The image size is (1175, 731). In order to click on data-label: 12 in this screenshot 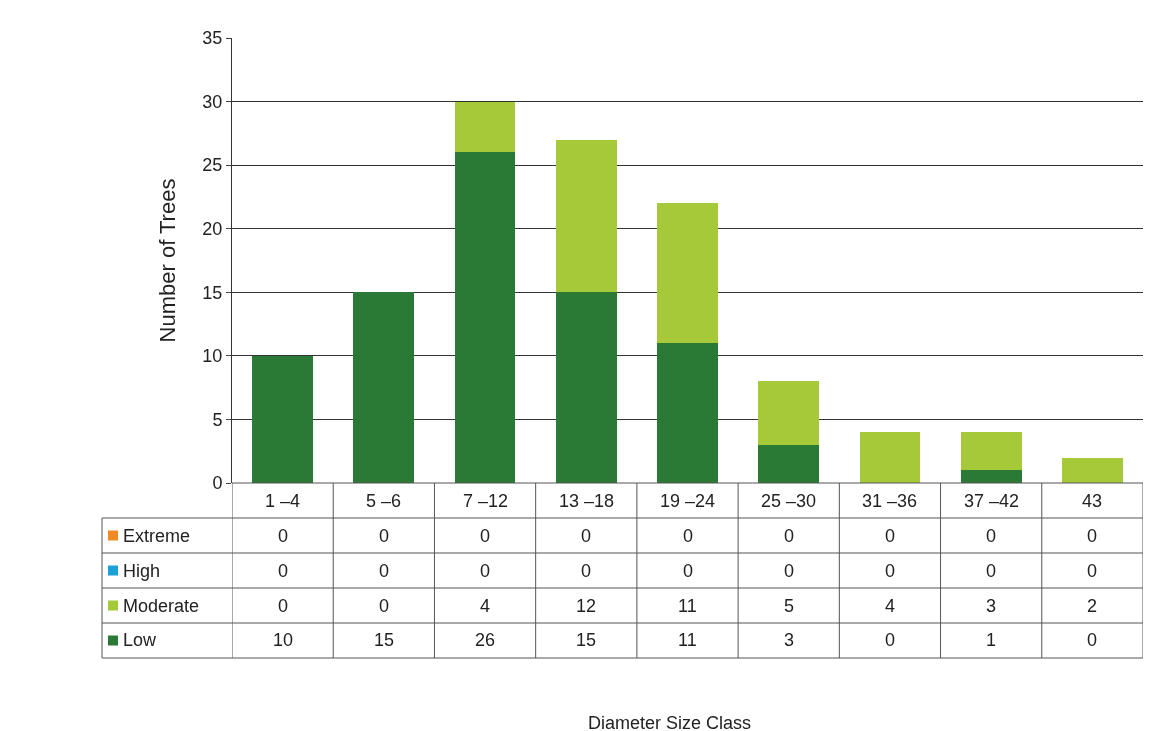, I will do `click(586, 606)`.